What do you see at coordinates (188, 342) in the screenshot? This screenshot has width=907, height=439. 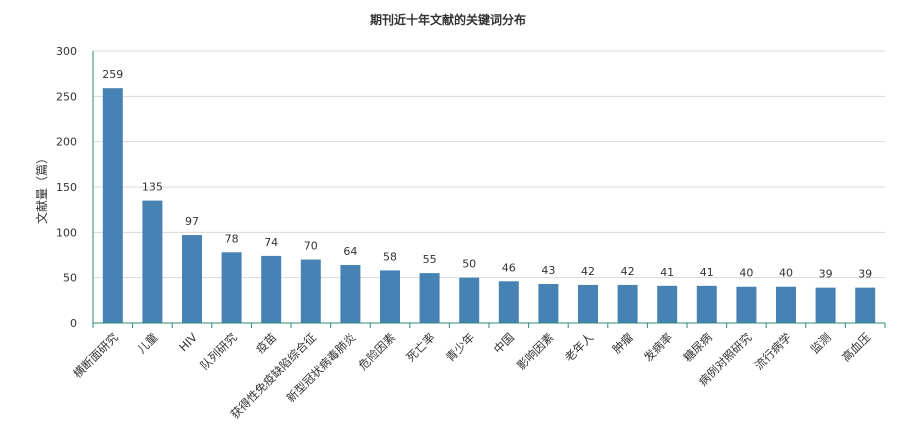 I see `x-tick-label: HIV` at bounding box center [188, 342].